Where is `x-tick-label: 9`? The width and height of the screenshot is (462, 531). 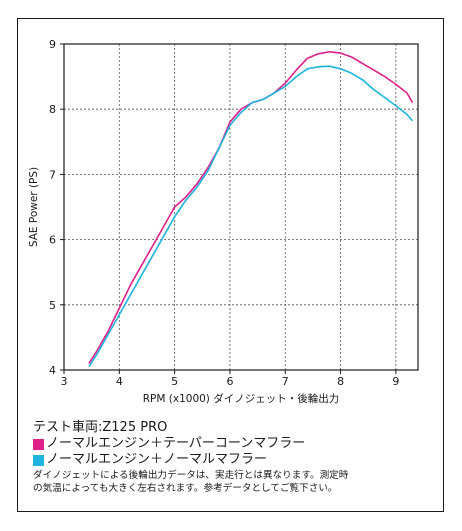 x-tick-label: 9 is located at coordinates (395, 381).